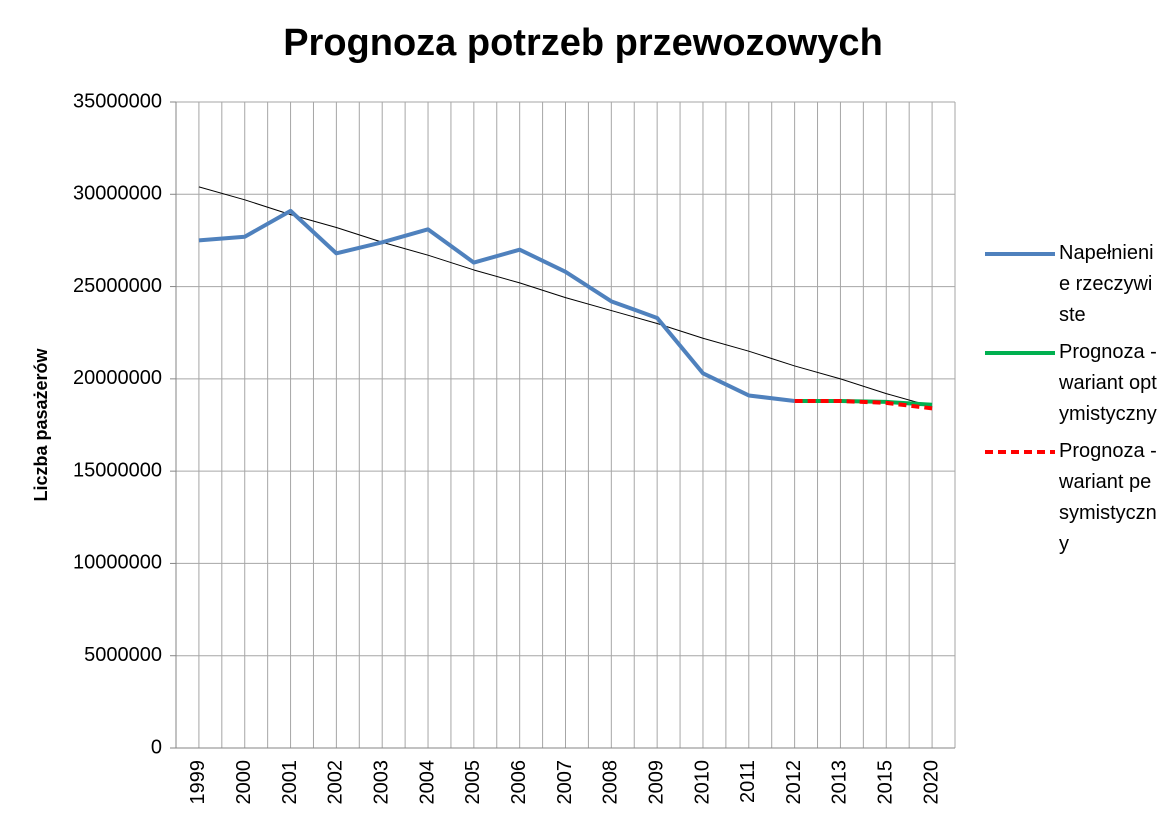  Describe the element at coordinates (1106, 284) in the screenshot. I see `legend-label: Napełnienie rzeczywiste` at that location.